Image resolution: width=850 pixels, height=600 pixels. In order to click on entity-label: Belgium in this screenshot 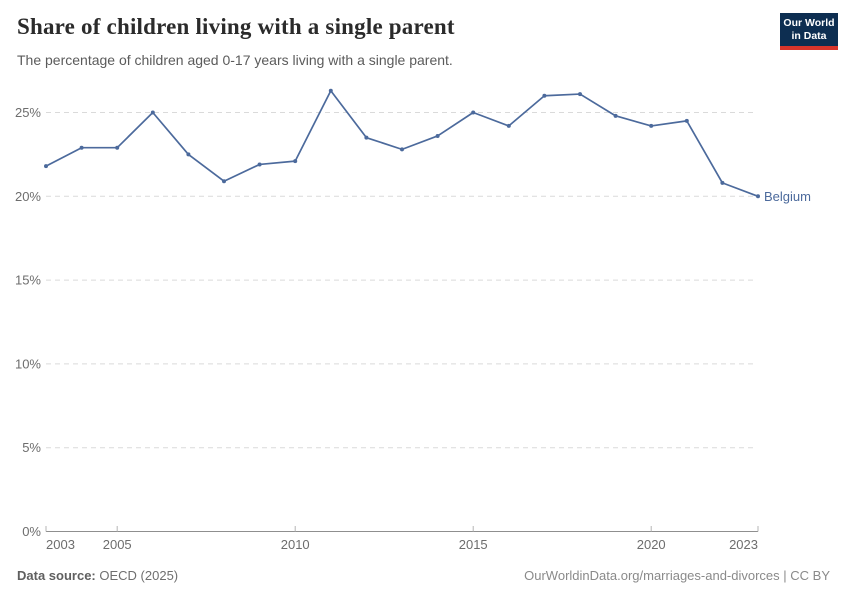, I will do `click(787, 196)`.